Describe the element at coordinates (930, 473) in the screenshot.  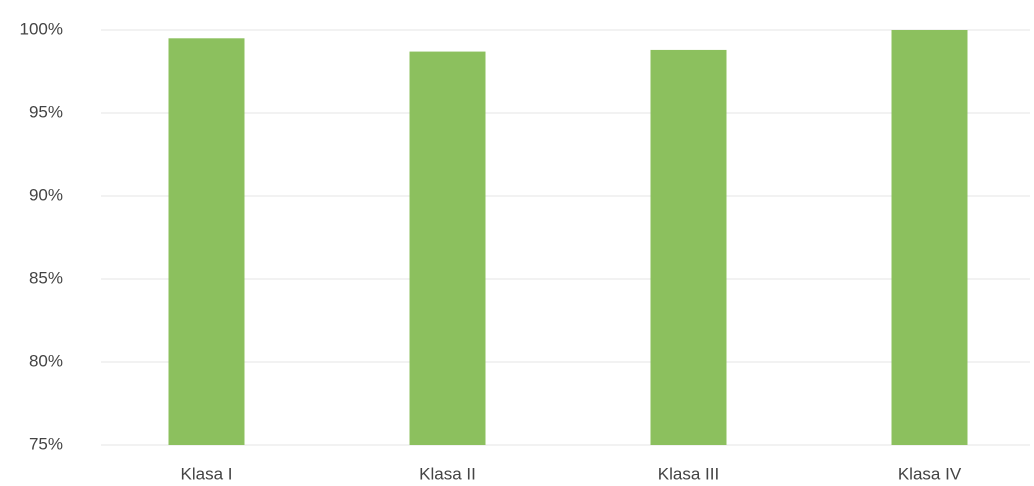
I see `x-tick-label: Klasa IV` at that location.